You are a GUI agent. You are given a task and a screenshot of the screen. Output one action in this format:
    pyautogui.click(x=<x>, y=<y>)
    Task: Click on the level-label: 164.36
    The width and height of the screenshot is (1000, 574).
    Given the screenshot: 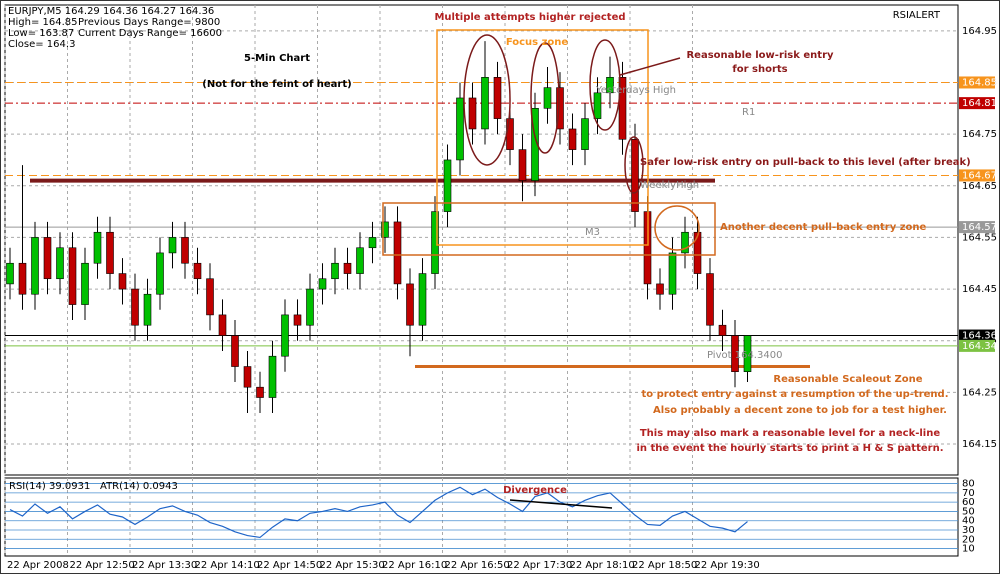 What is the action you would take?
    pyautogui.click(x=979, y=336)
    